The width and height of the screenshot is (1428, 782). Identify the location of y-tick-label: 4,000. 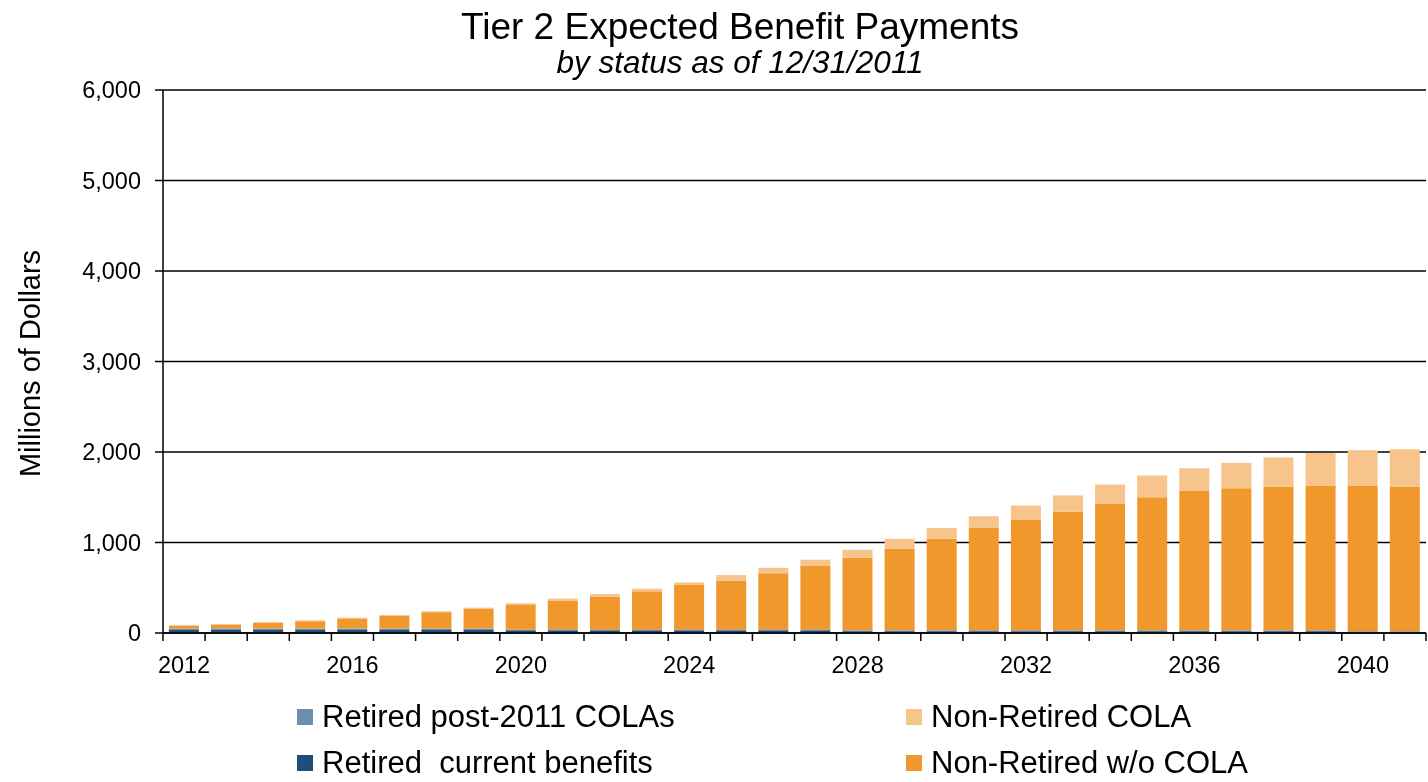
(111, 271).